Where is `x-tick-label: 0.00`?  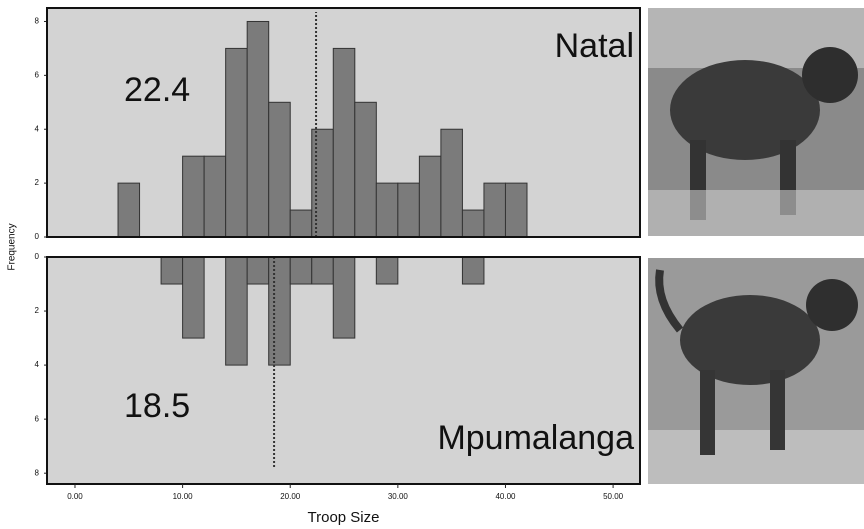
x-tick-label: 0.00 is located at coordinates (75, 496).